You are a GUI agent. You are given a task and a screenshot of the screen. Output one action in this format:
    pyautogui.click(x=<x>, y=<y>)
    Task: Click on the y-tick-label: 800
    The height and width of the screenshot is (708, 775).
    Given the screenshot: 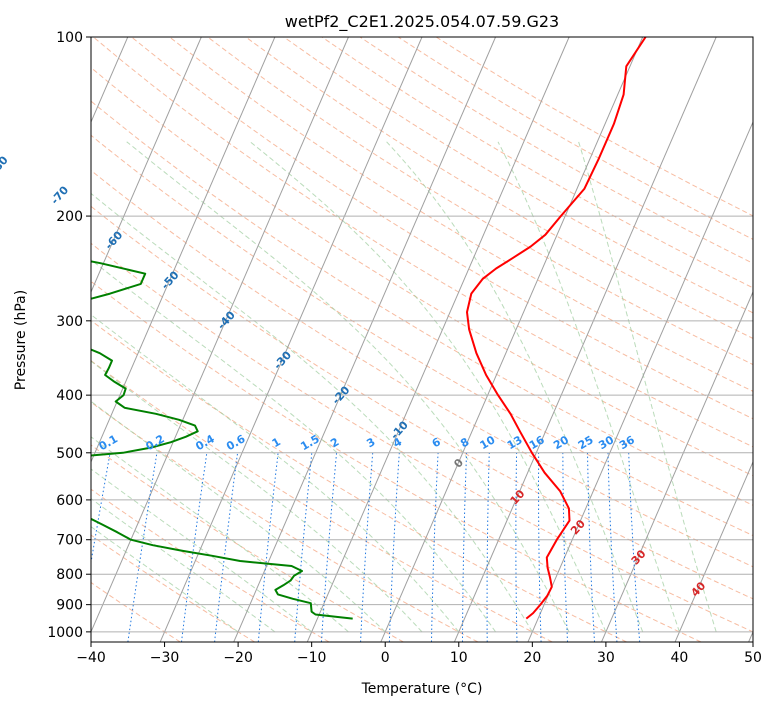 What is the action you would take?
    pyautogui.click(x=69, y=575)
    